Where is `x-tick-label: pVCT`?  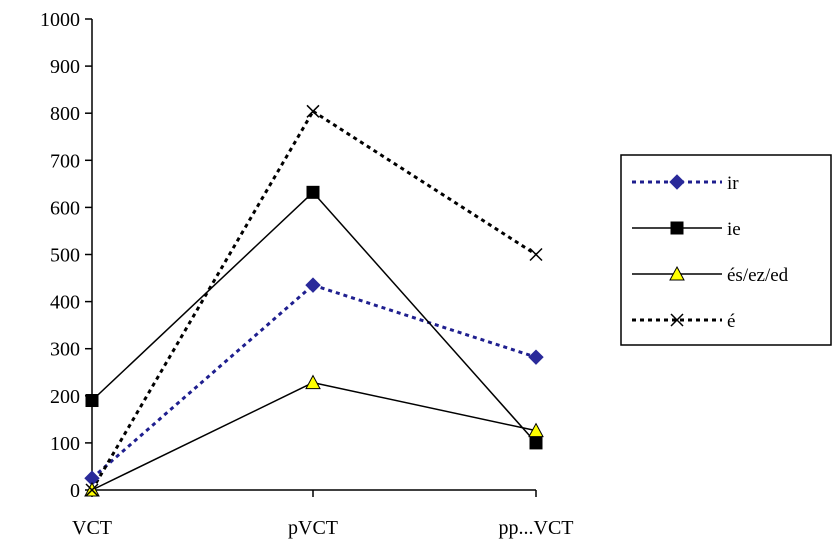
x-tick-label: pVCT is located at coordinates (313, 528).